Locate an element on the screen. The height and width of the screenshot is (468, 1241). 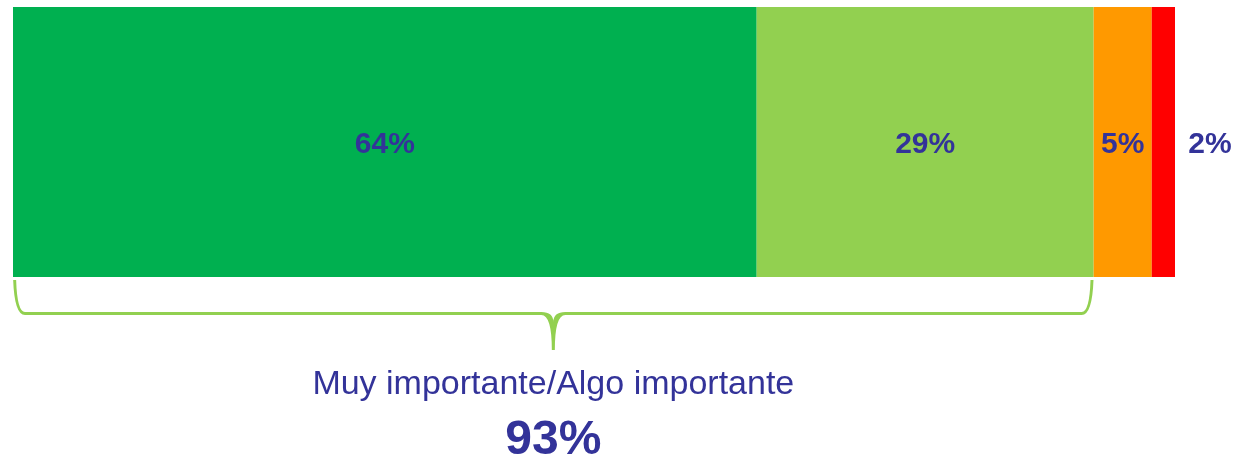
data-label: 64% is located at coordinates (384, 142).